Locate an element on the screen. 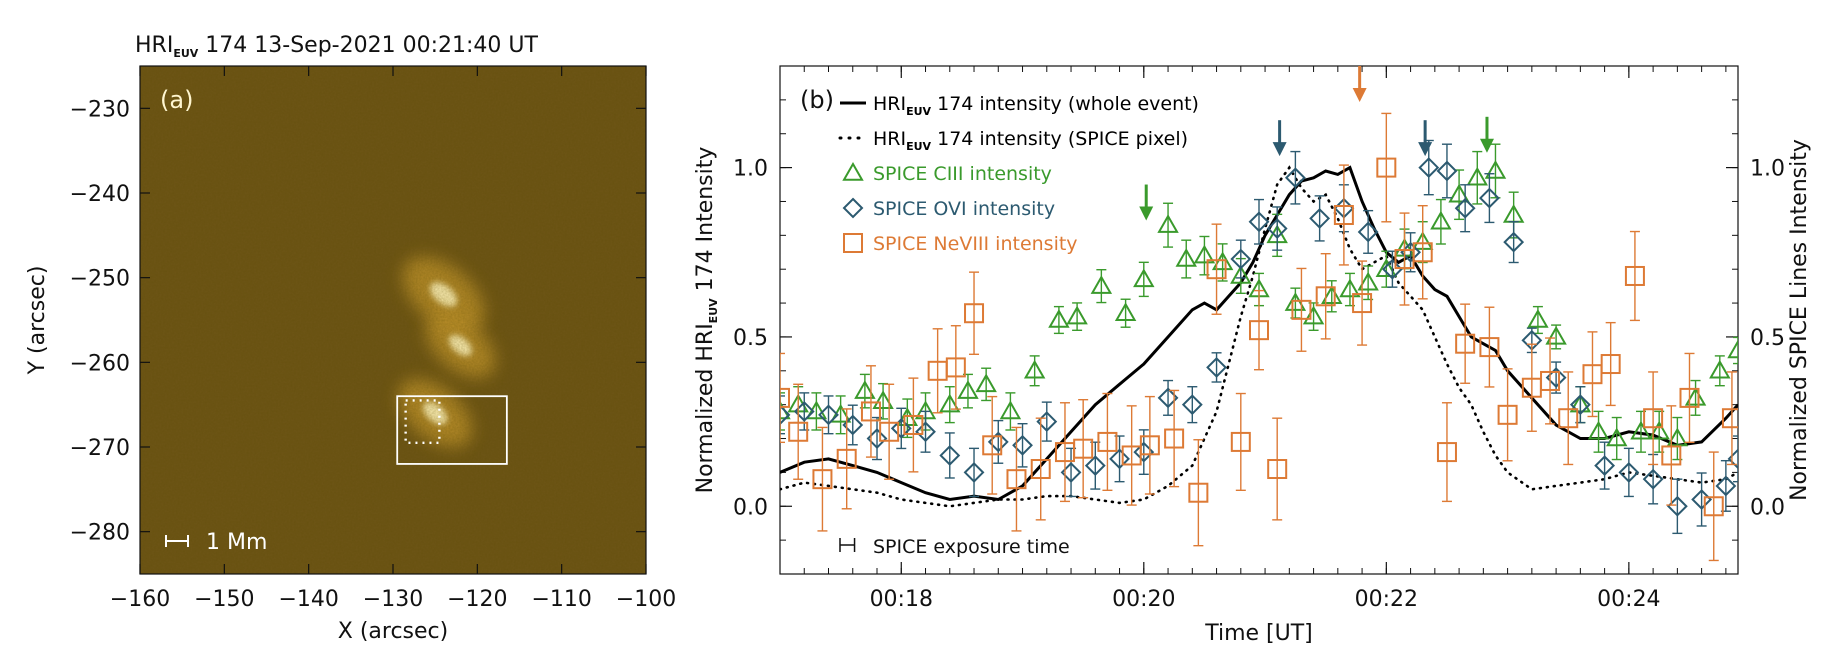 This screenshot has width=1834, height=662. legend-label-main: SPICE NeVIII intensity is located at coordinates (975, 244).